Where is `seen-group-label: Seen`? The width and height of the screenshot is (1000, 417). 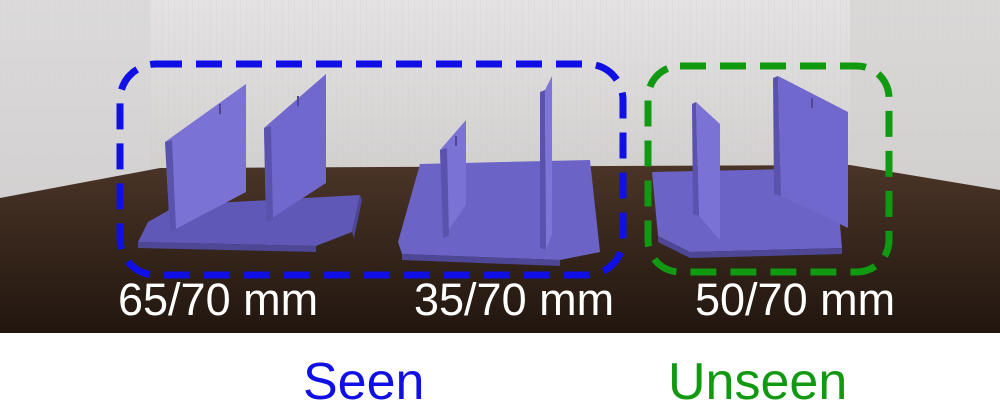
seen-group-label: Seen is located at coordinates (364, 382).